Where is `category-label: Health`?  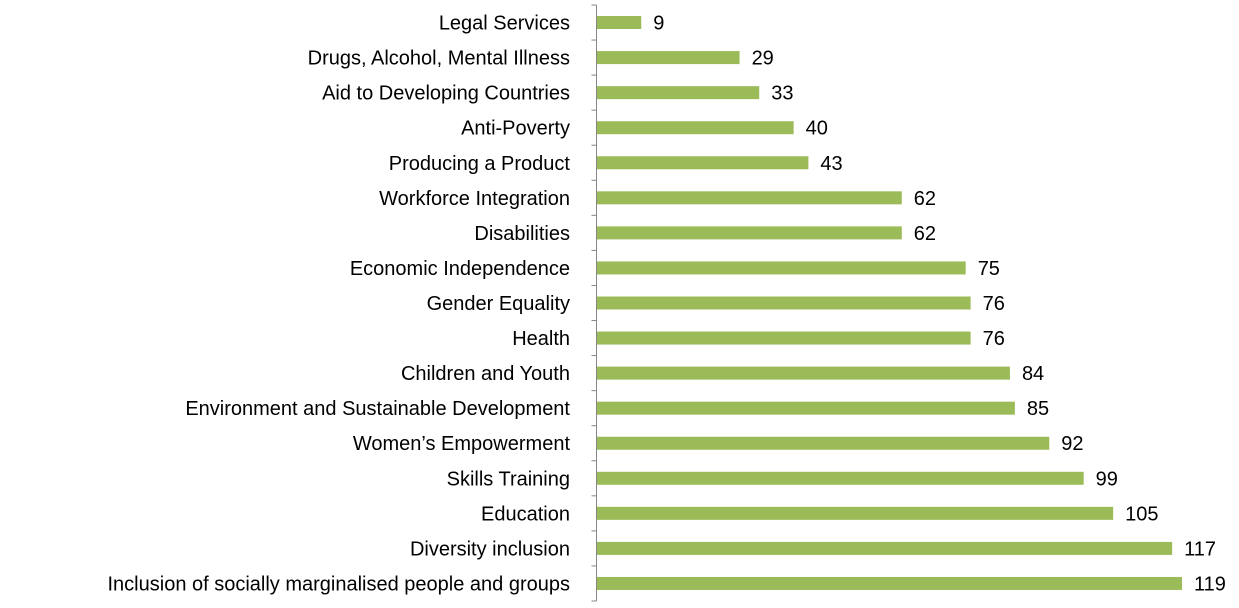
category-label: Health is located at coordinates (541, 339).